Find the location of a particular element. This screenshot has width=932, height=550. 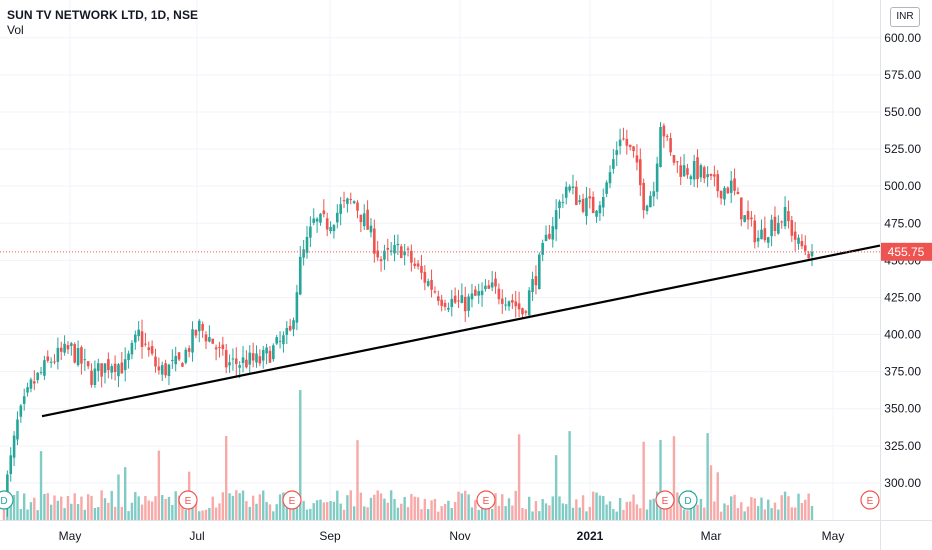

y-tick-label: 575.00 is located at coordinates (902, 75).